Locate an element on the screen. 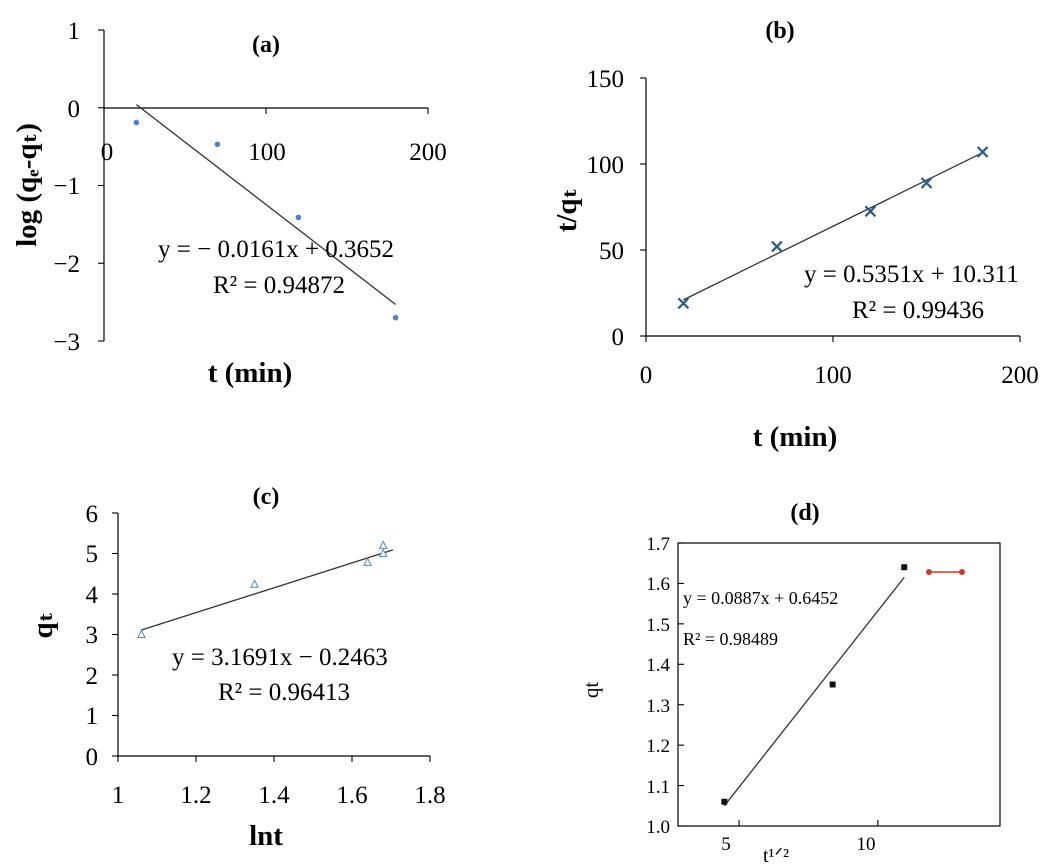 Image resolution: width=1056 pixels, height=868 pixels. panel-c-x-label: lnt is located at coordinates (266, 836).